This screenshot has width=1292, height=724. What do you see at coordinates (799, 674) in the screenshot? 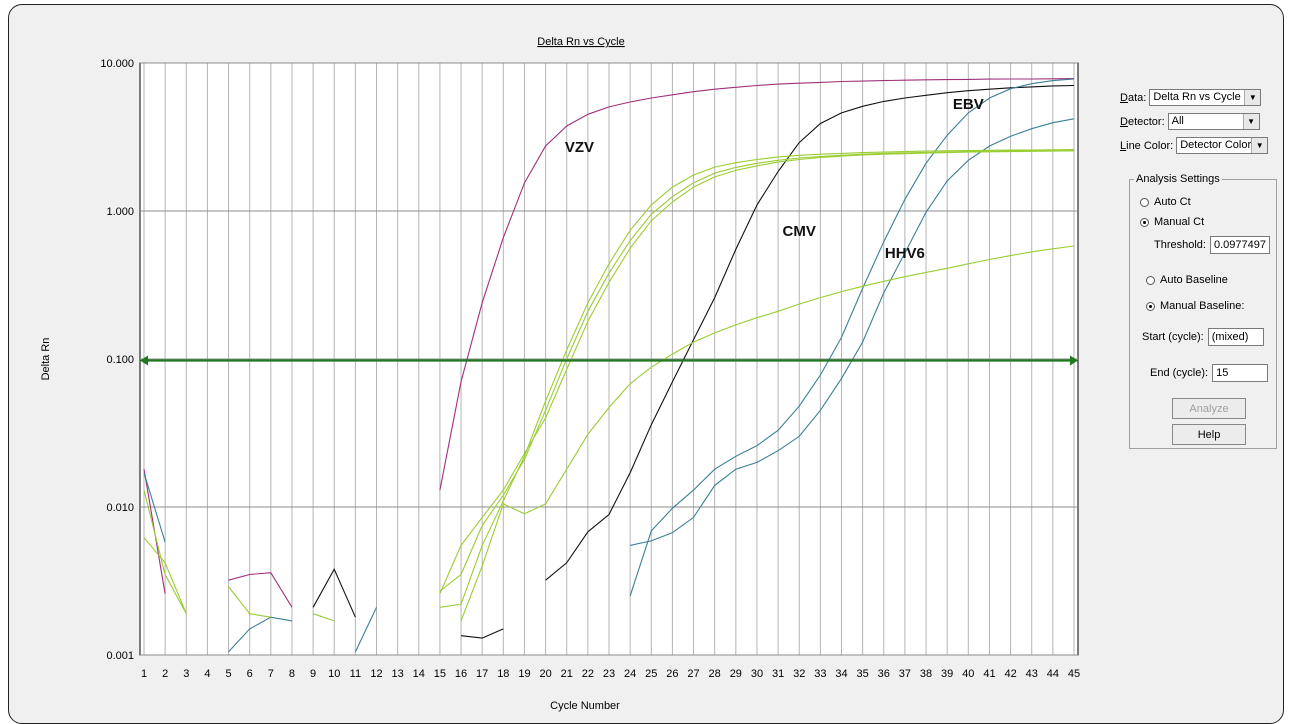
I see `x-tick-label: 32` at bounding box center [799, 674].